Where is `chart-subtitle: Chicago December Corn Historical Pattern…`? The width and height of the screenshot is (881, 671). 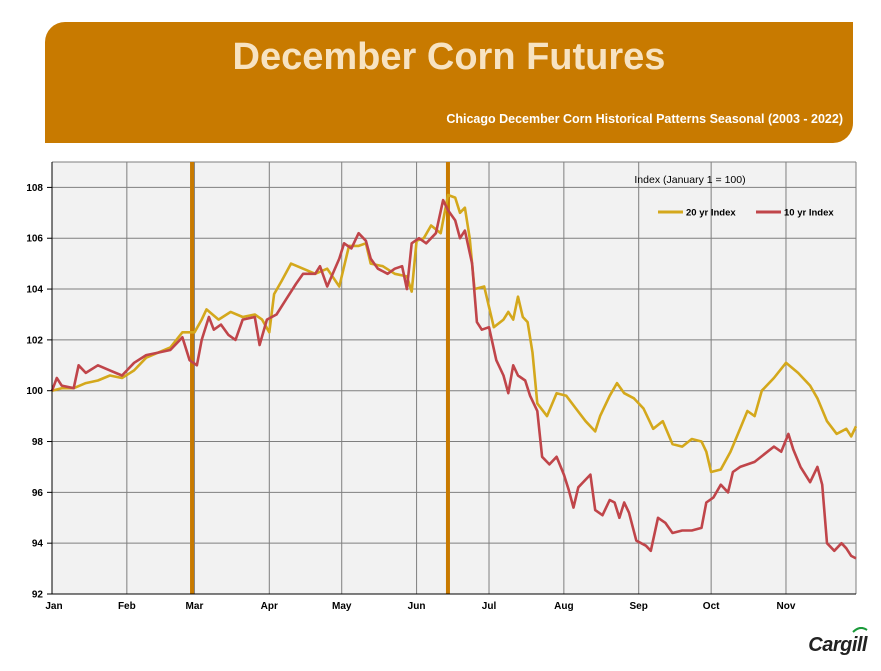 chart-subtitle: Chicago December Corn Historical Pattern… is located at coordinates (644, 119).